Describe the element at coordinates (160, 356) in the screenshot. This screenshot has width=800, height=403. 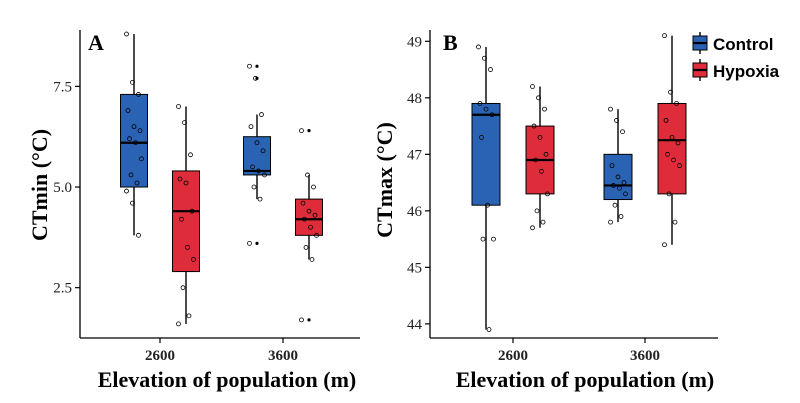
I see `x-tick-label: 2600` at that location.